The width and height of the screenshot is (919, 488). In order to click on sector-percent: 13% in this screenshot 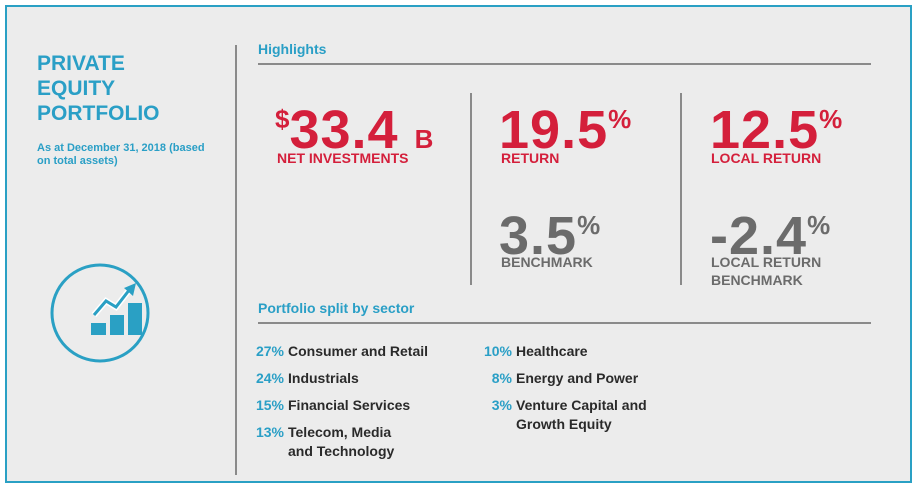, I will do `click(269, 432)`.